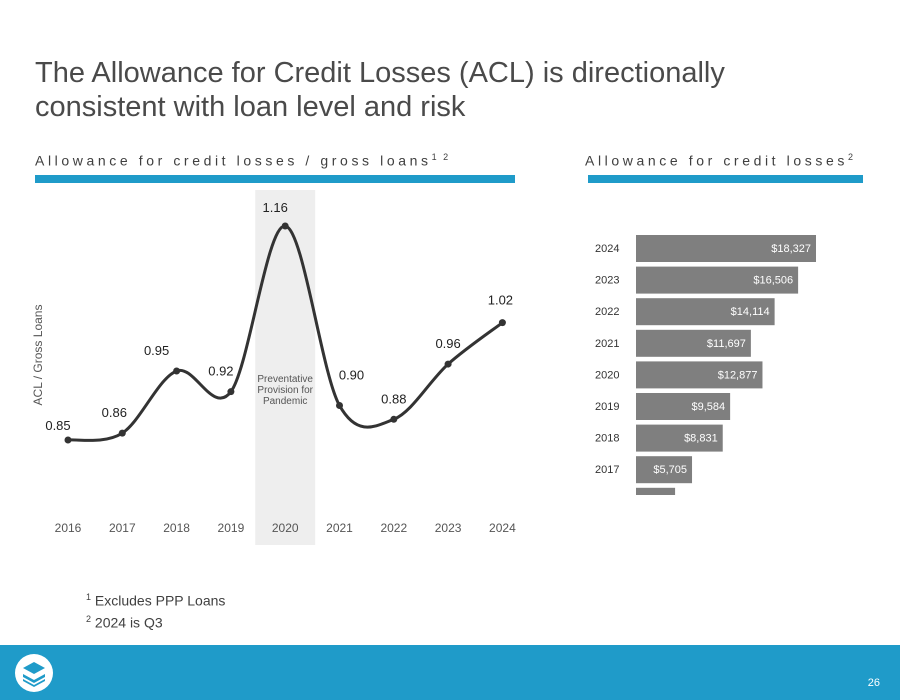 The width and height of the screenshot is (900, 700). Describe the element at coordinates (502, 528) in the screenshot. I see `x-tick-label: 2024` at that location.